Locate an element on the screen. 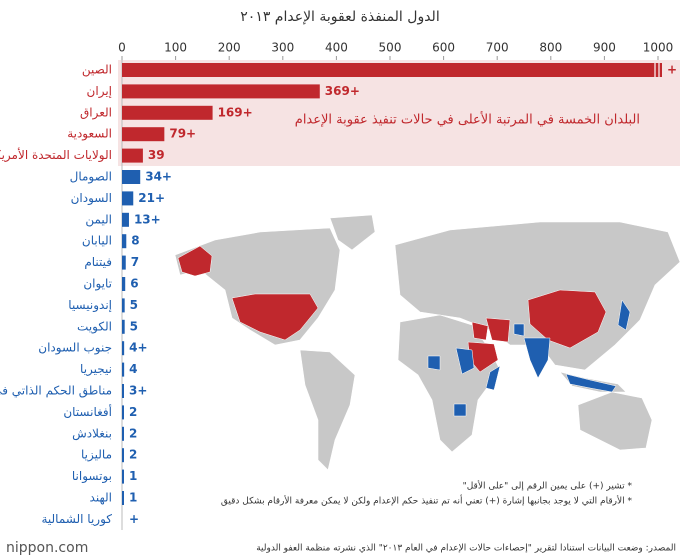 The image size is (680, 560). x-tick-label: 300 is located at coordinates (282, 48).